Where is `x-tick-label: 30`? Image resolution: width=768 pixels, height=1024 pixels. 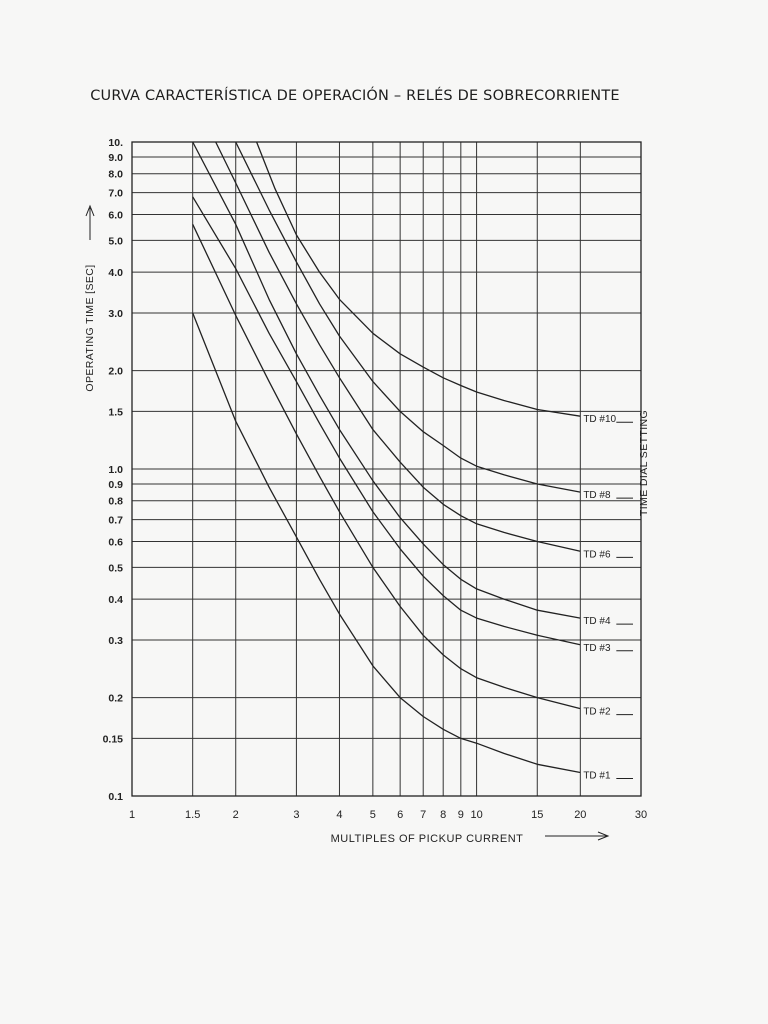
x-tick-label: 30 is located at coordinates (641, 815).